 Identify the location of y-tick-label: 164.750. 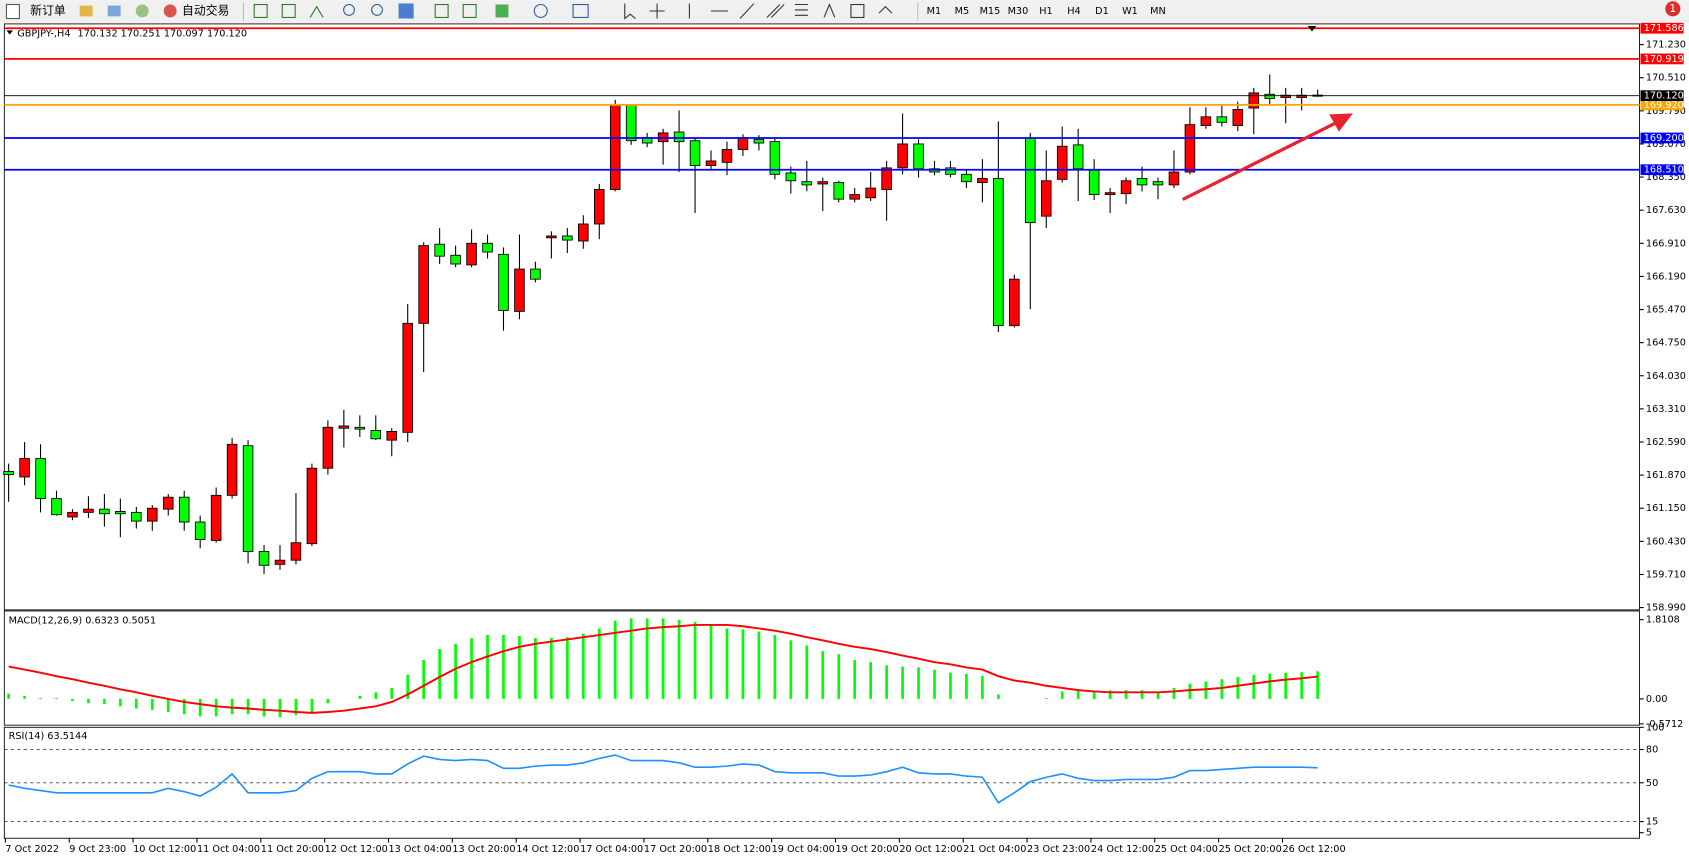
(1666, 343).